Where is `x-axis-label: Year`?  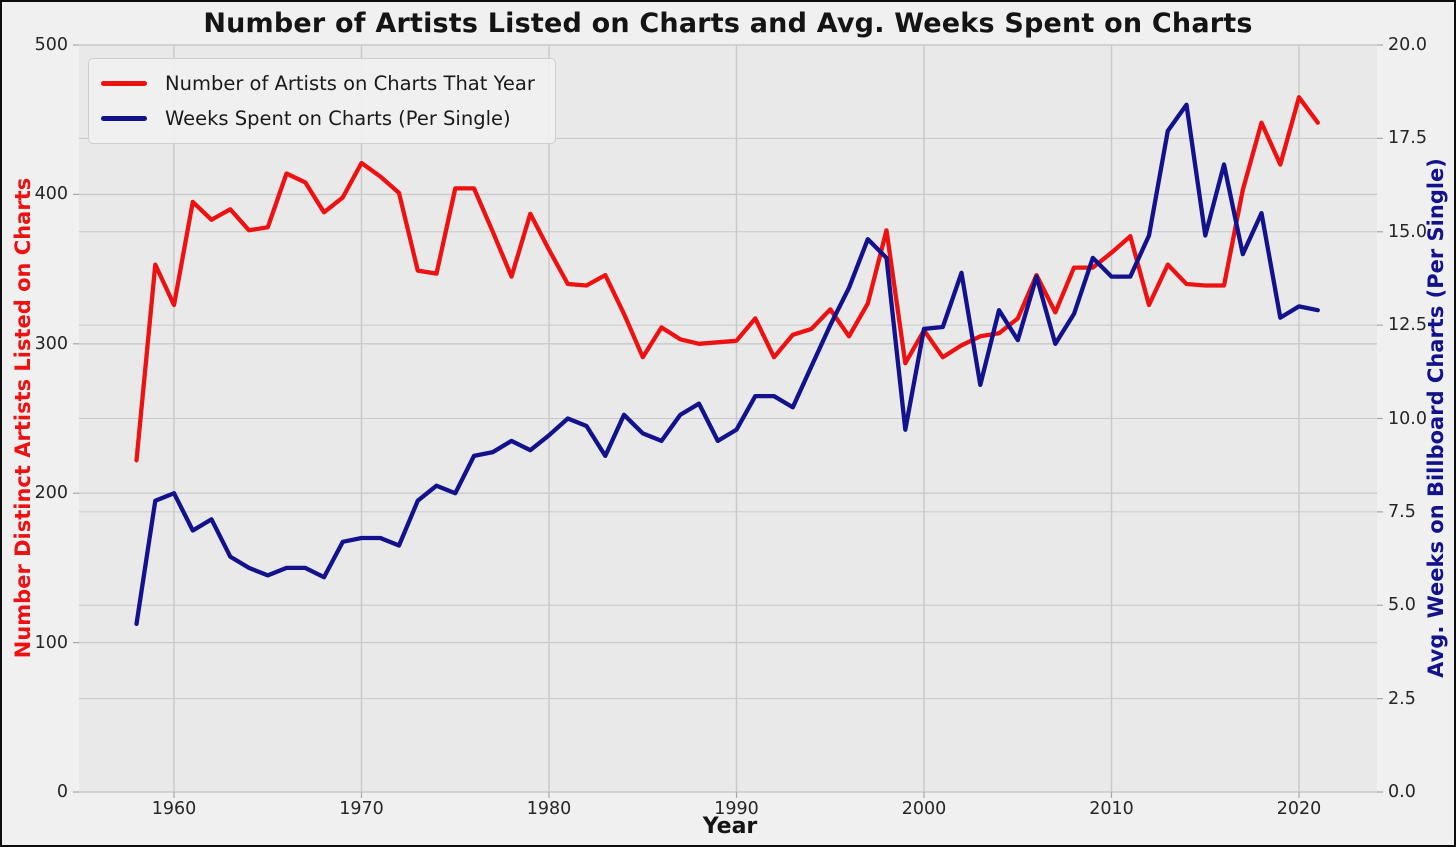 x-axis-label: Year is located at coordinates (730, 826).